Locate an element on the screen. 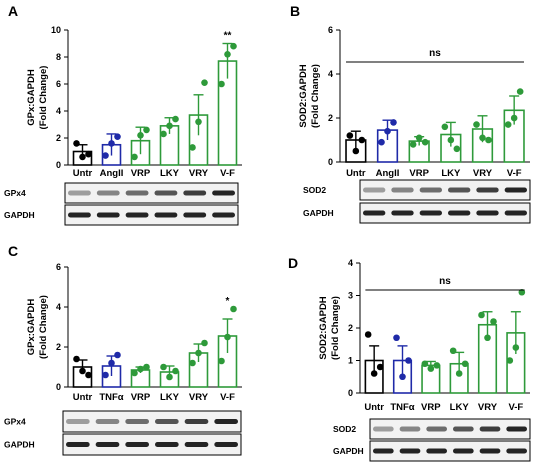 The width and height of the screenshot is (550, 467). significance-label: ** is located at coordinates (228, 36).